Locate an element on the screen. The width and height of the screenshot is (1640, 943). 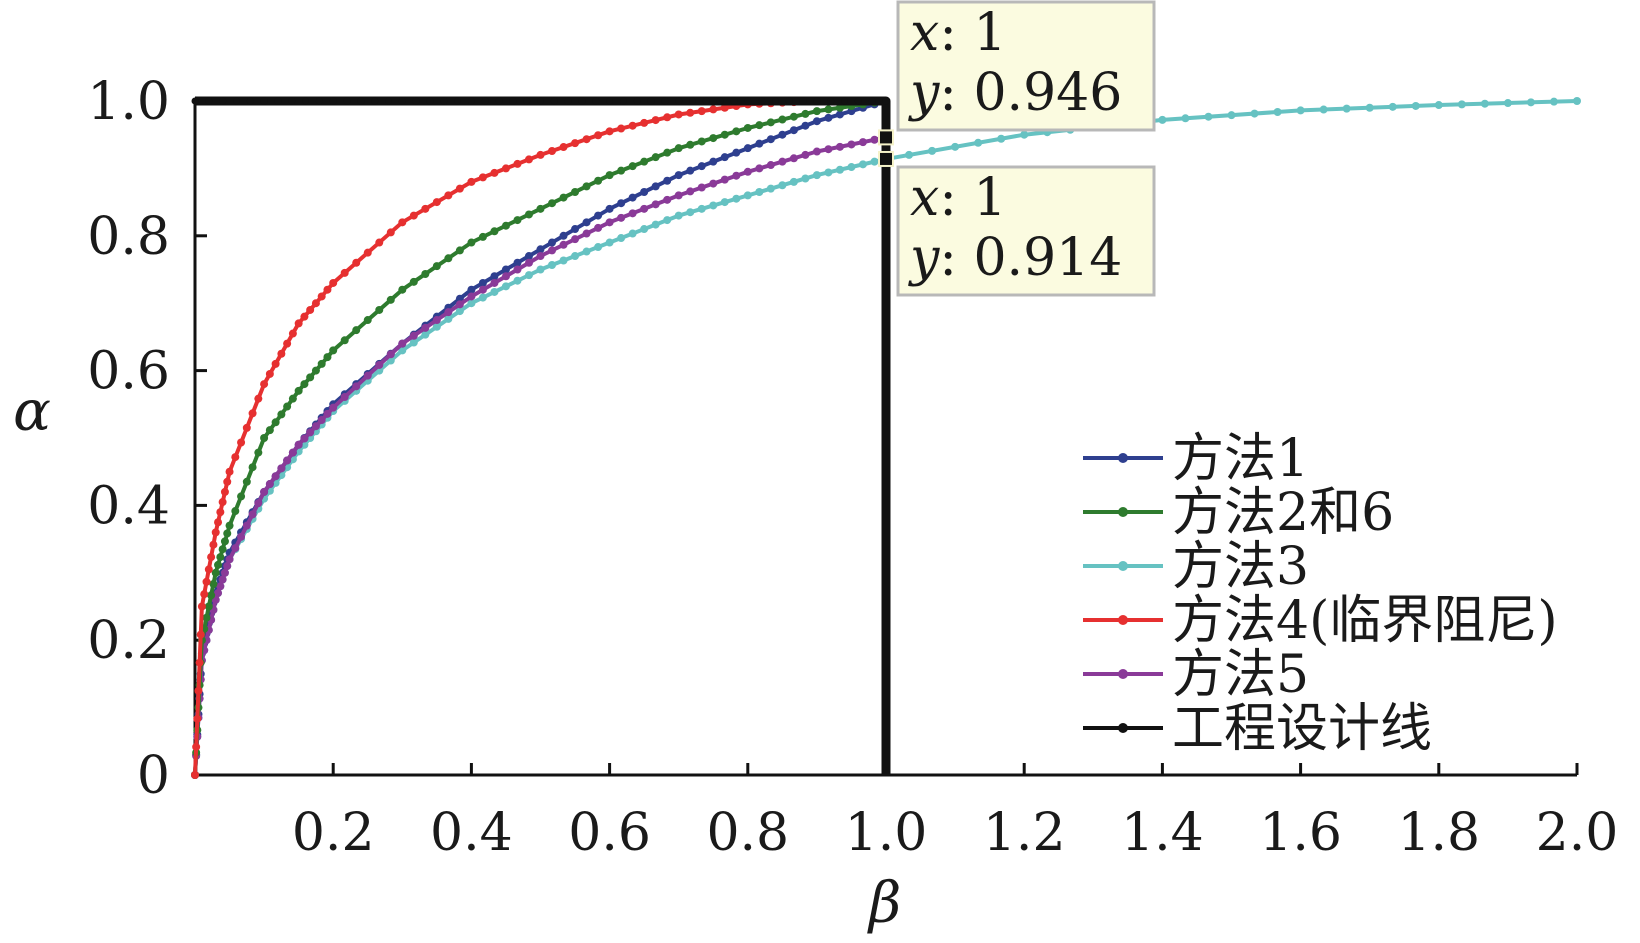
tooltip-box is located at coordinates (1026, 231).